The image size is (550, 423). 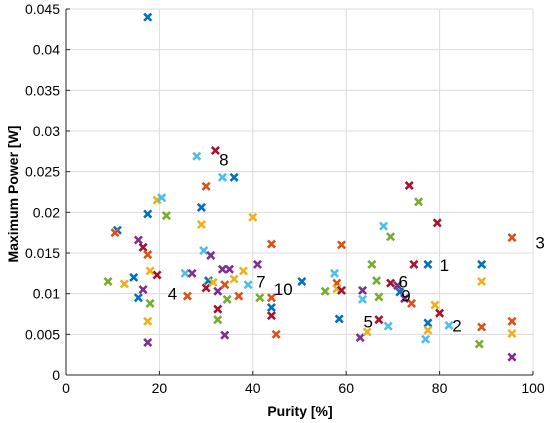 I want to click on point-annotation: 3, so click(x=539, y=242).